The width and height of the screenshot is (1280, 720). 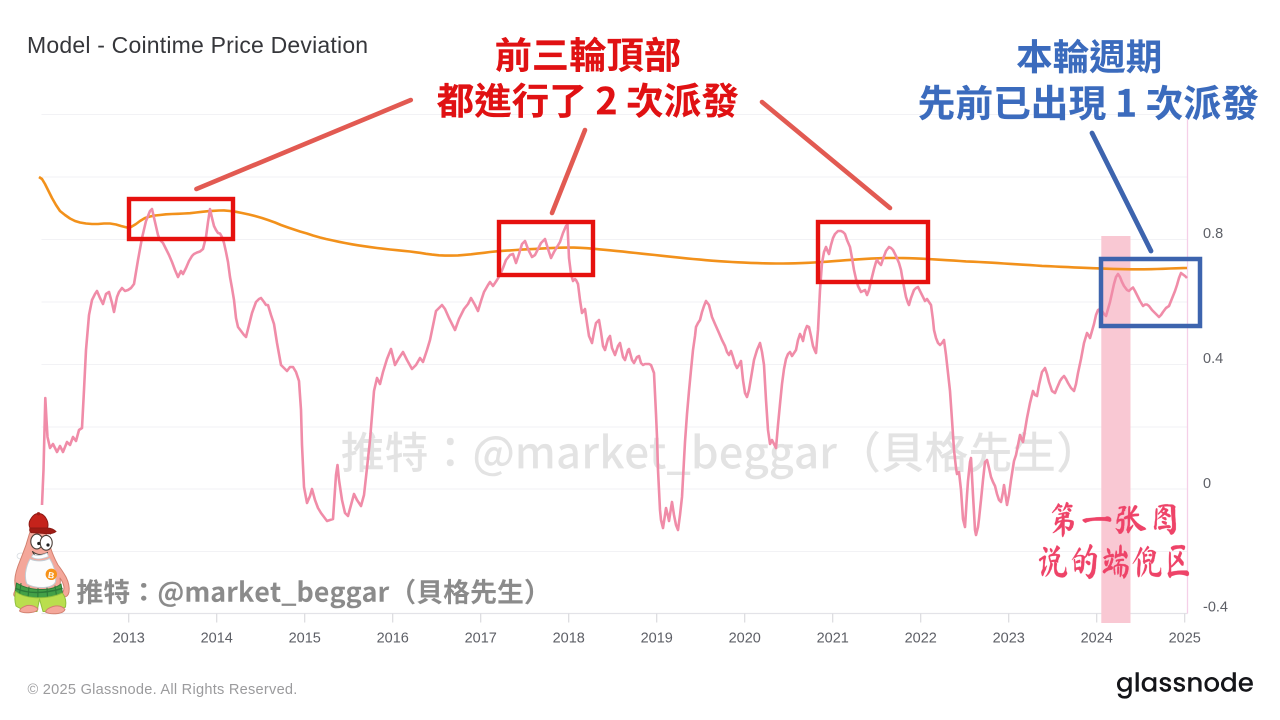 What do you see at coordinates (481, 639) in the screenshot?
I see `svg-text: 2017` at bounding box center [481, 639].